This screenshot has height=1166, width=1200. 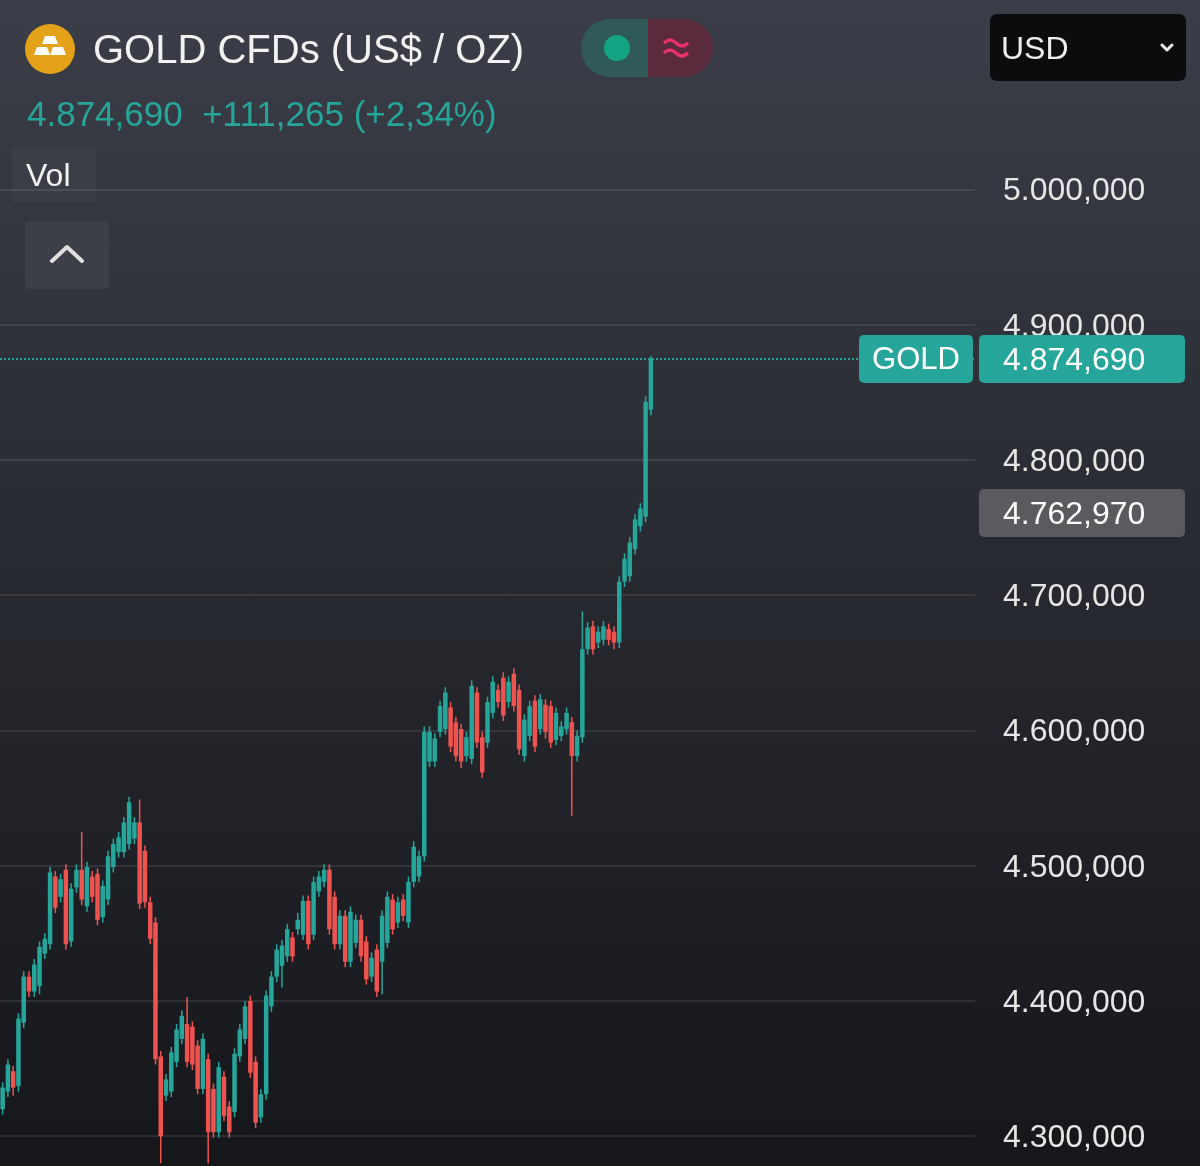 I want to click on y-tick-label: 4.700,000, so click(x=1074, y=595).